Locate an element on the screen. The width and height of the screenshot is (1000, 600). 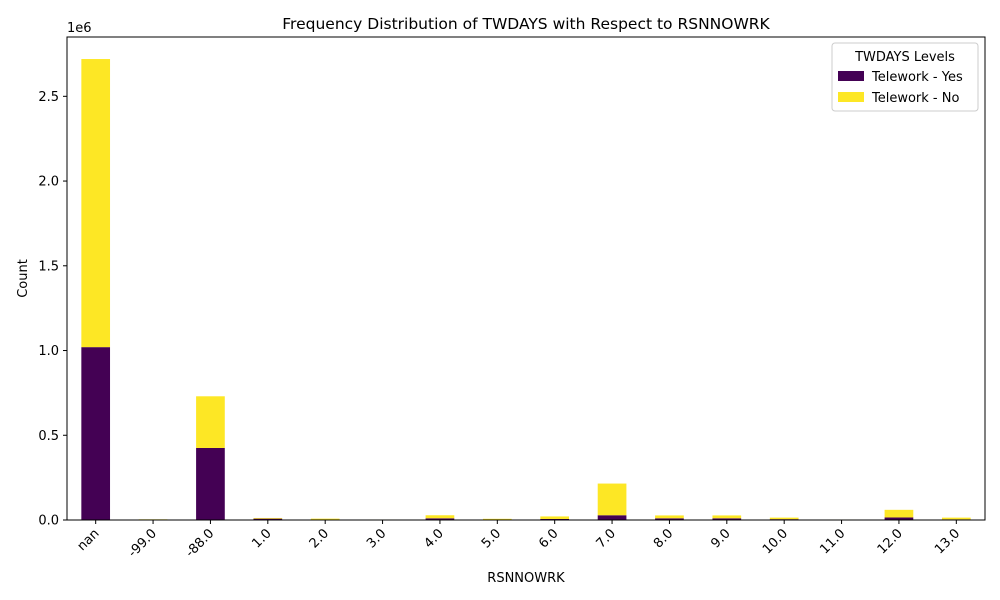
x-tick-label: 8.0 is located at coordinates (663, 538).